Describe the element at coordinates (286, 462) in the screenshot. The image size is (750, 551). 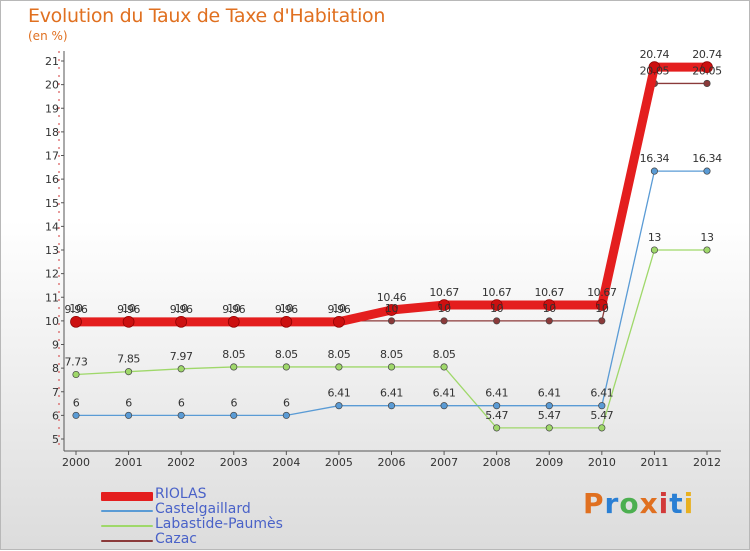
I see `x-tick-label: 2004` at that location.